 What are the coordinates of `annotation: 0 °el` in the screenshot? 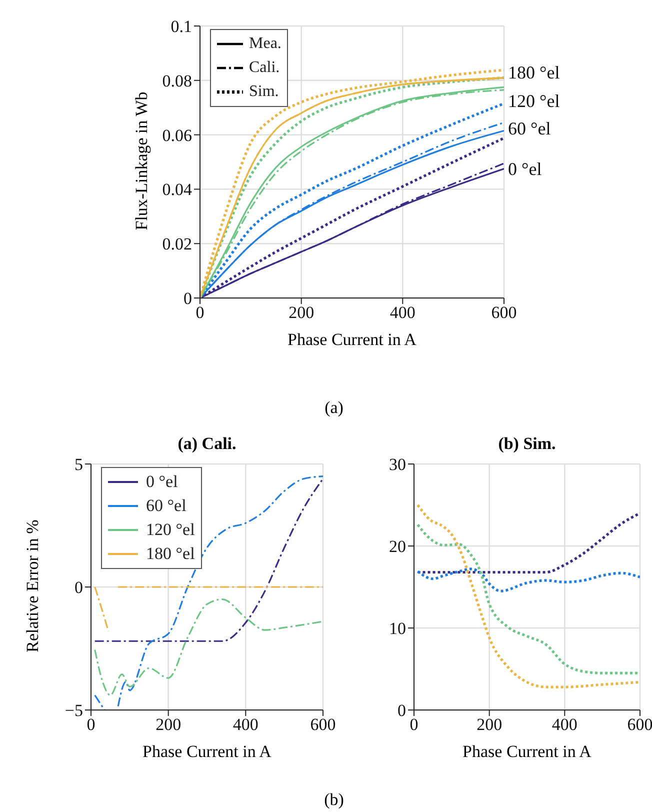 It's located at (525, 169).